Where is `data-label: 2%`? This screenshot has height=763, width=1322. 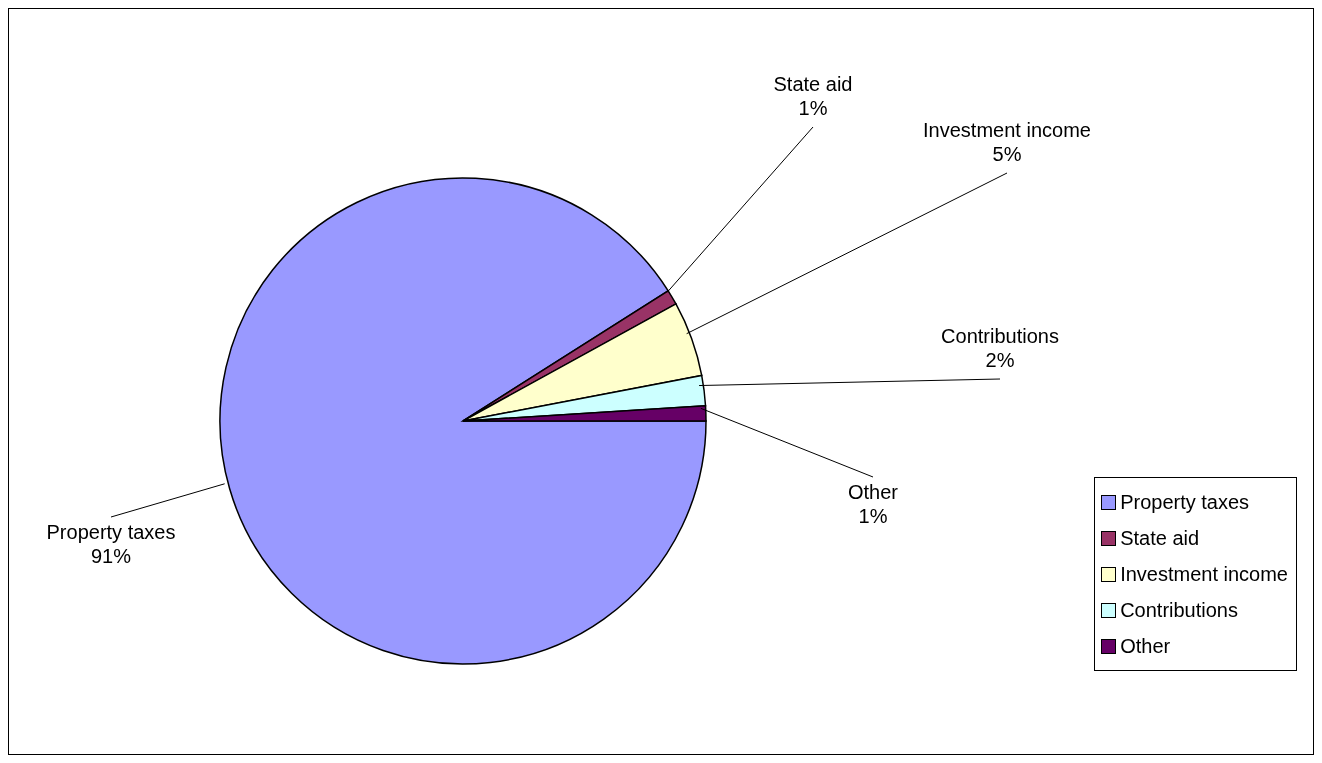
data-label: 2% is located at coordinates (1000, 360).